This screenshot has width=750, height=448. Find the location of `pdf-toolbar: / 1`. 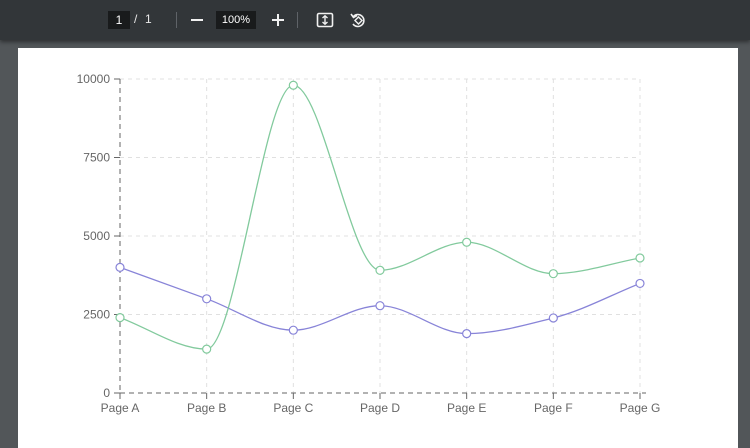

pdf-toolbar: / 1 is located at coordinates (375, 20).